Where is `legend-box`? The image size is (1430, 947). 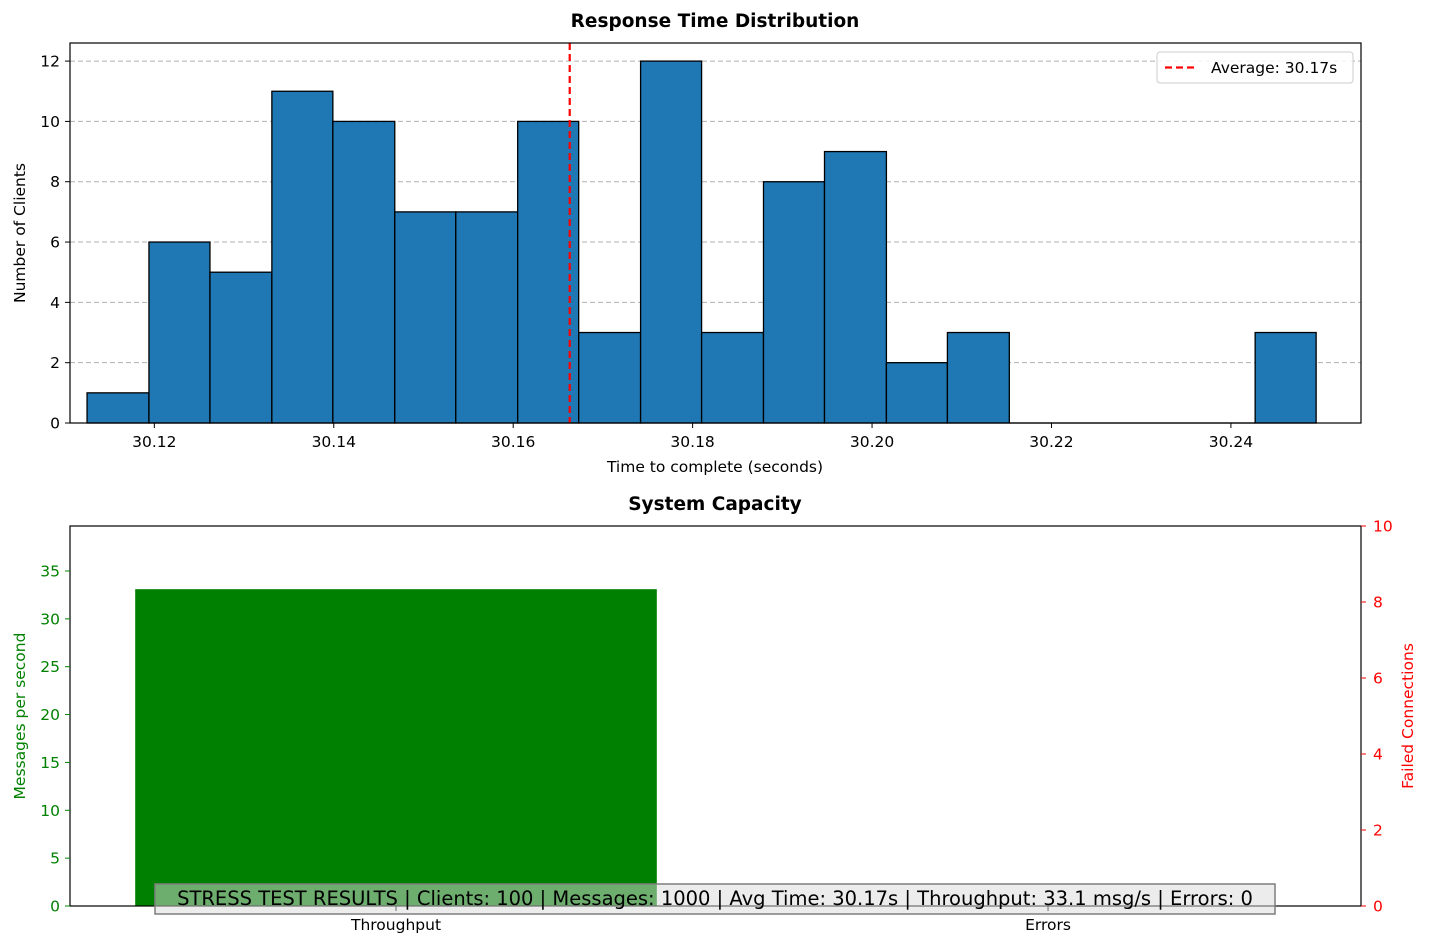
legend-box is located at coordinates (1255, 67).